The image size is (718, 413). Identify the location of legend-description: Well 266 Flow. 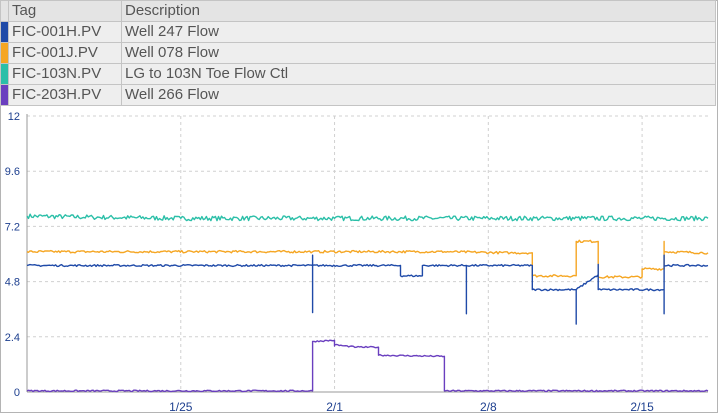
(418, 95).